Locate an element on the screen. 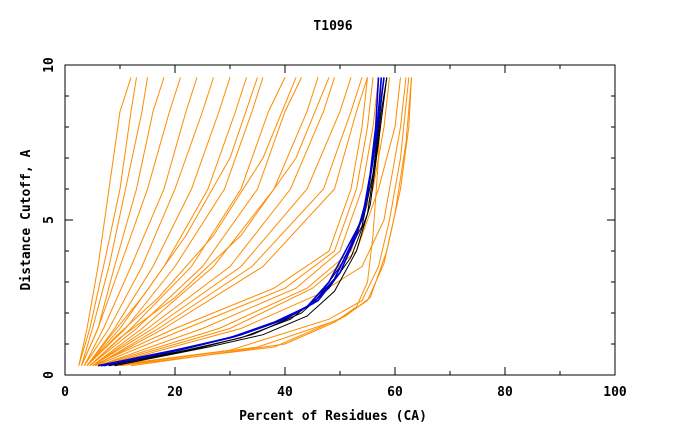 The width and height of the screenshot is (680, 440). y-tick-label: 0 is located at coordinates (49, 375).